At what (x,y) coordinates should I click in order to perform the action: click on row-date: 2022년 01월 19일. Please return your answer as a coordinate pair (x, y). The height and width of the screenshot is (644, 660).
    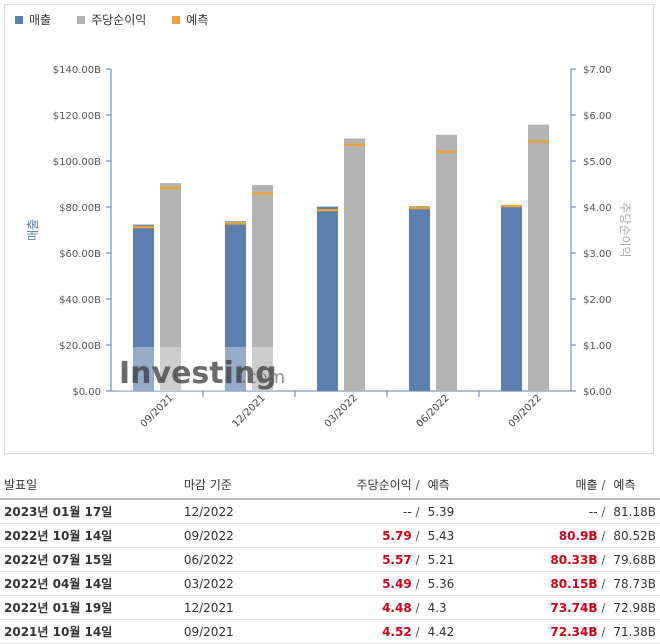
    Looking at the image, I should click on (90, 607).